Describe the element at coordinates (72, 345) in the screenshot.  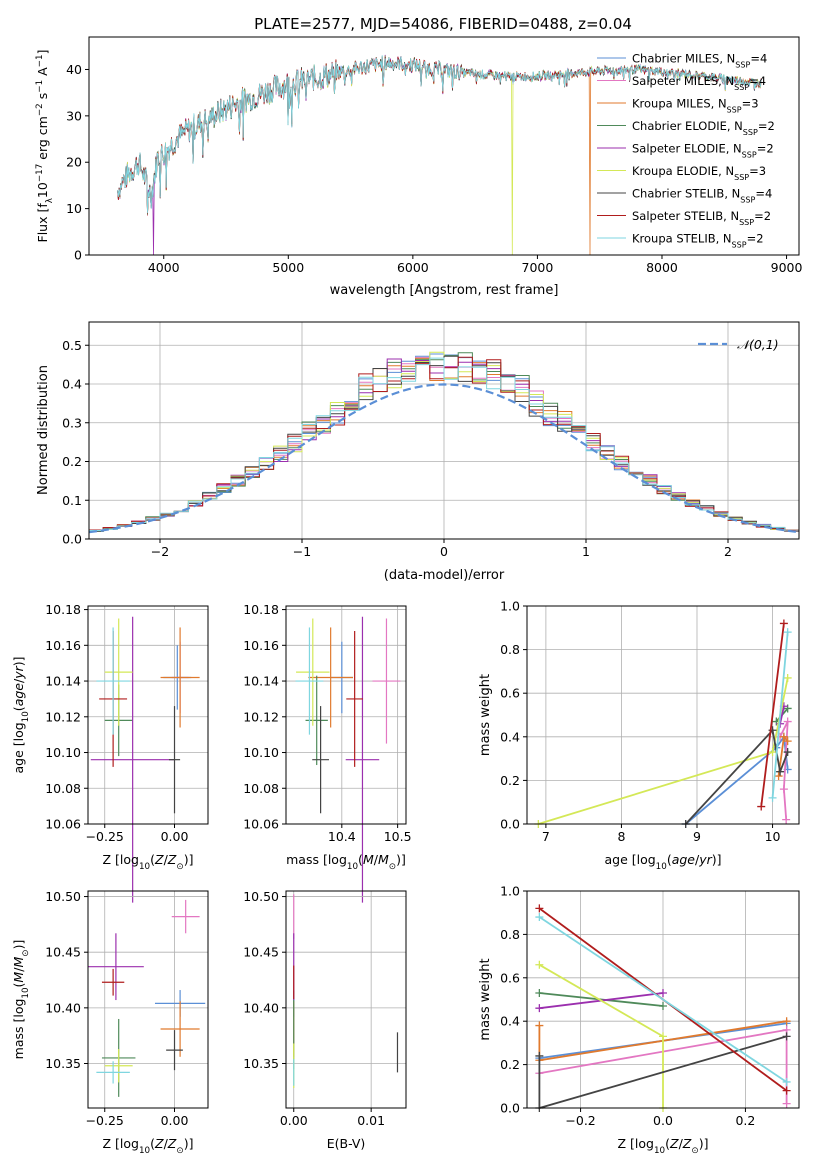
I see `residuals-ytick-label: 0.5` at that location.